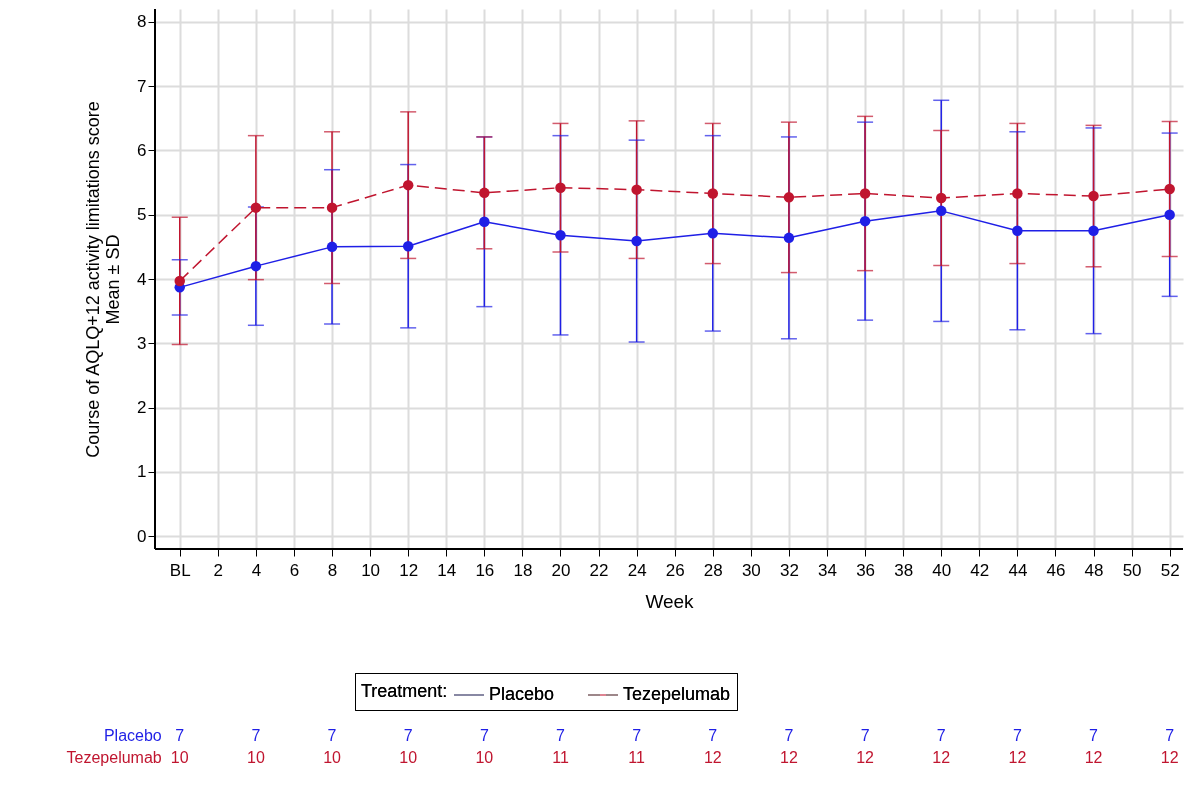 The image size is (1191, 803). Describe the element at coordinates (485, 570) in the screenshot. I see `x-tick-label: 16` at that location.